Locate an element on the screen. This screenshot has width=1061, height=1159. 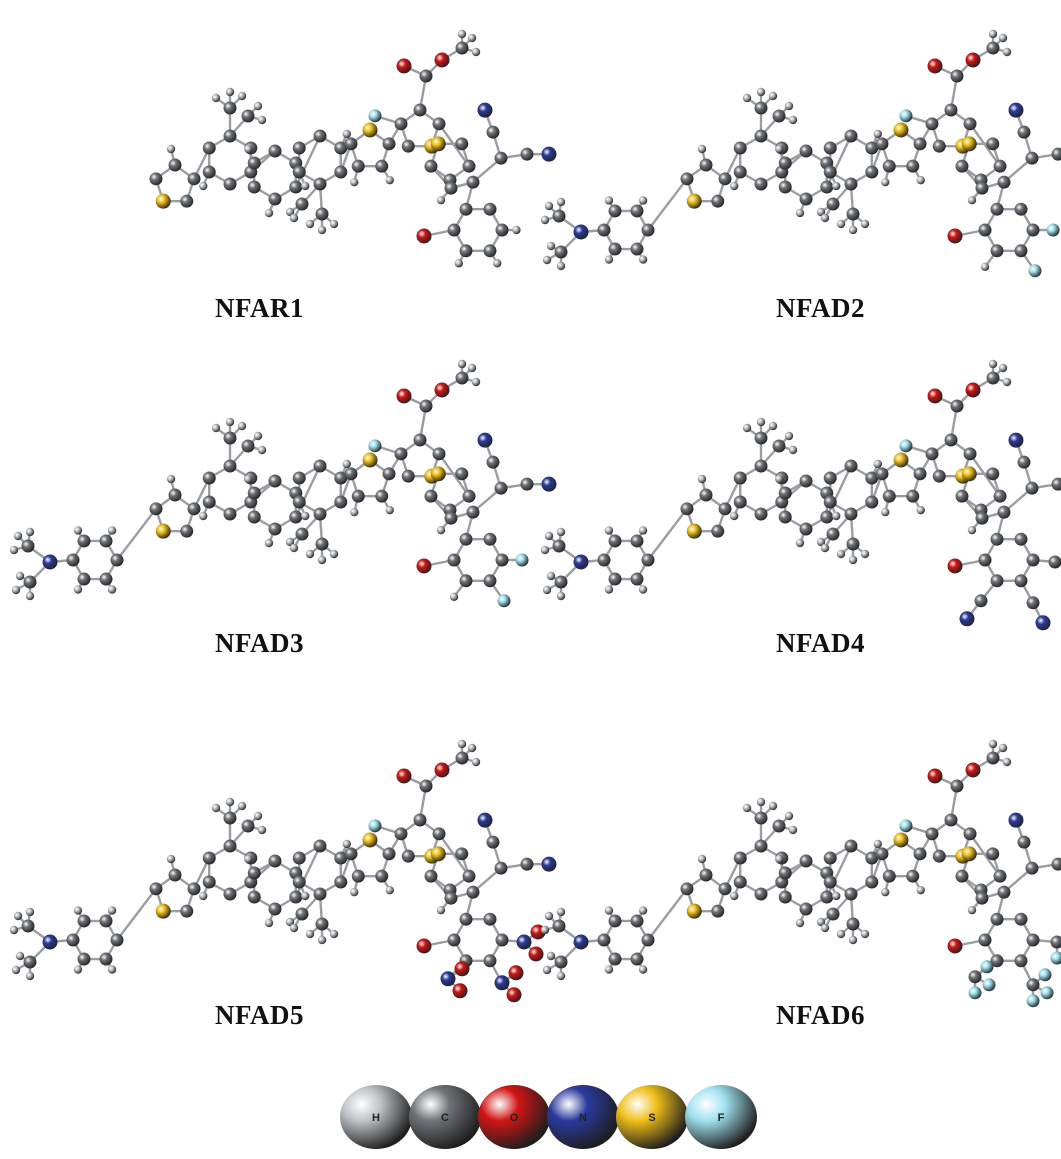
atoms is located at coordinates (800, 495).